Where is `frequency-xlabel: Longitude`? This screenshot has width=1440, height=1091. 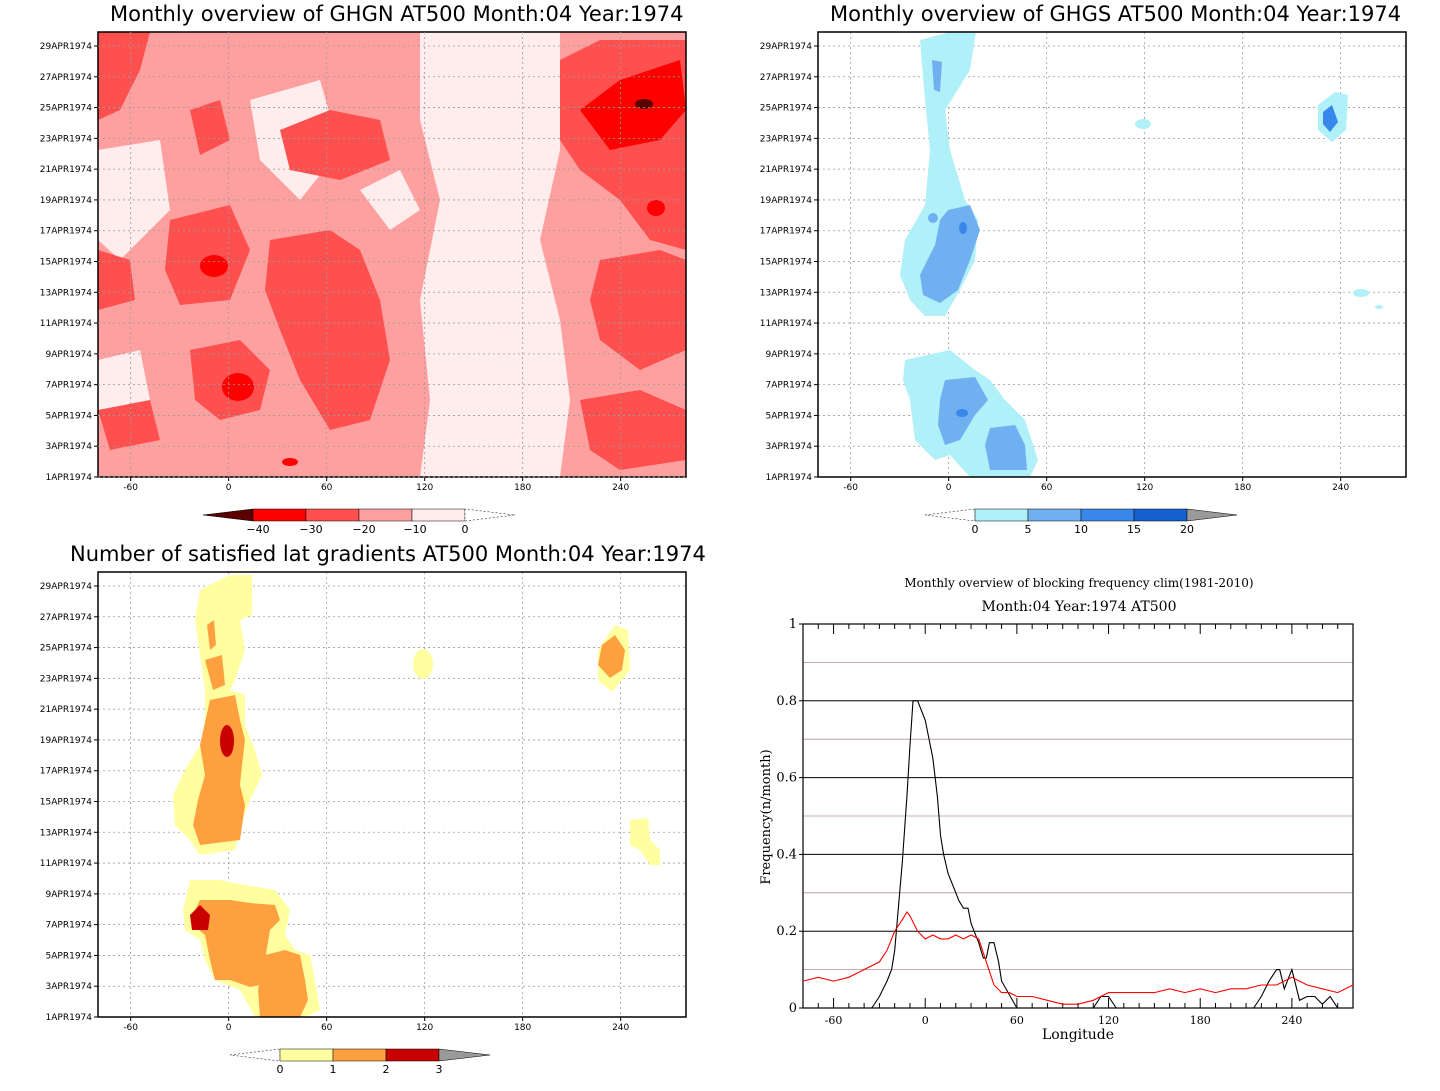 frequency-xlabel: Longitude is located at coordinates (1078, 1035).